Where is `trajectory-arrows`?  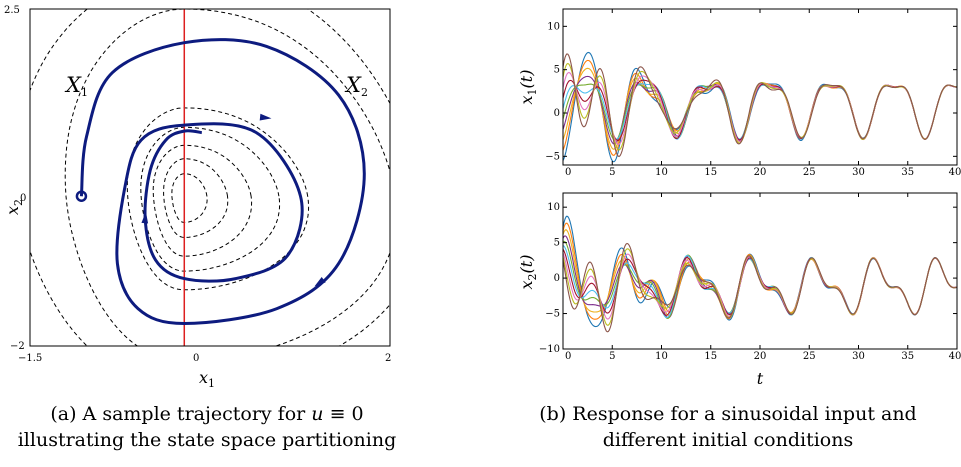
trajectory-arrows is located at coordinates (233, 200).